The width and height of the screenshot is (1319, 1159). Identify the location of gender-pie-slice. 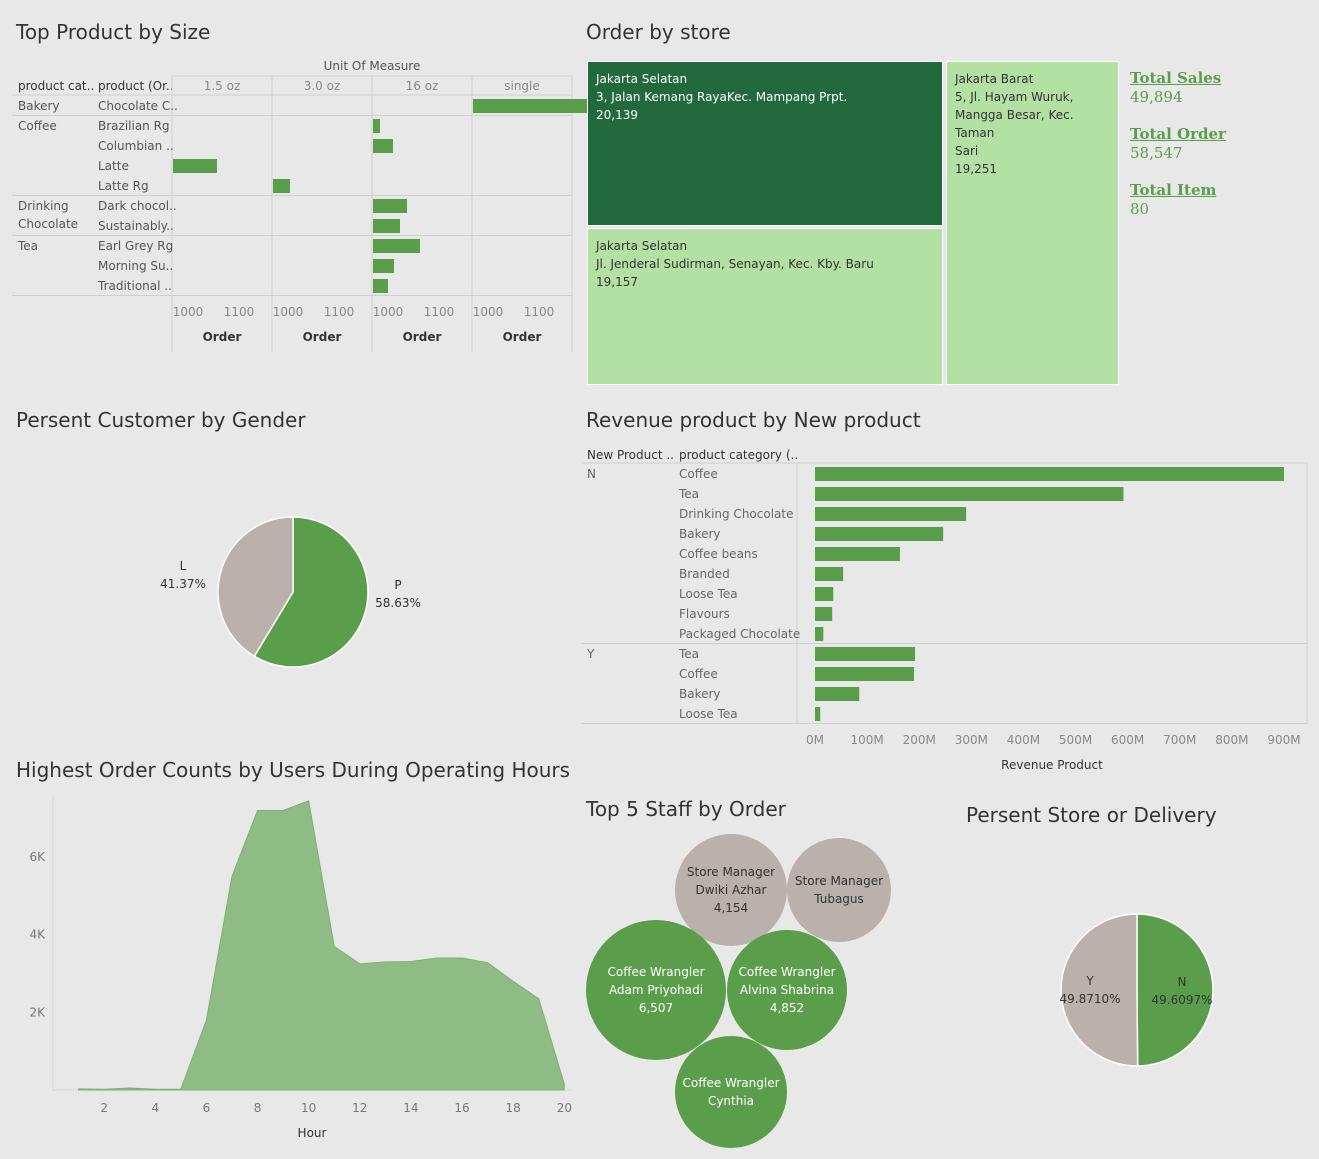
(311, 592).